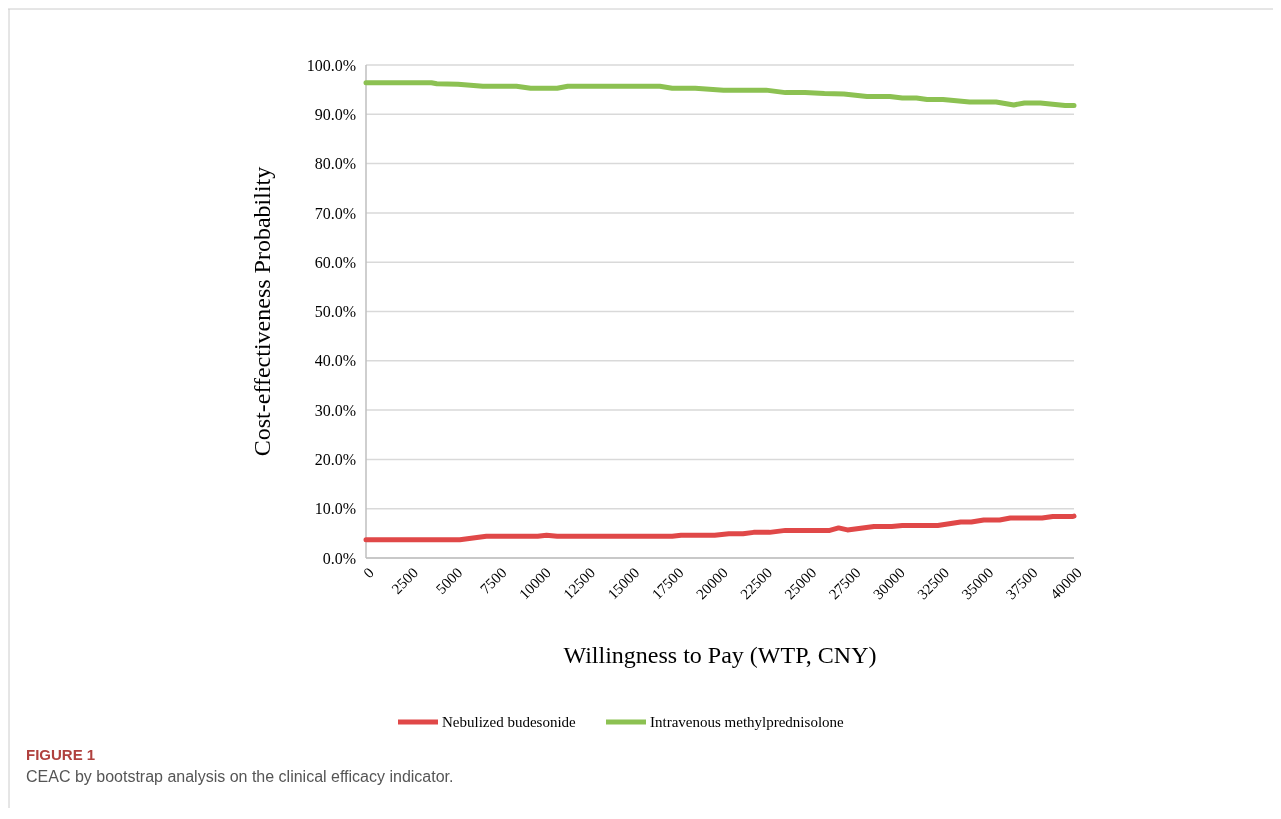 The width and height of the screenshot is (1281, 819). Describe the element at coordinates (335, 213) in the screenshot. I see `y-tick-label: 70.0%` at that location.